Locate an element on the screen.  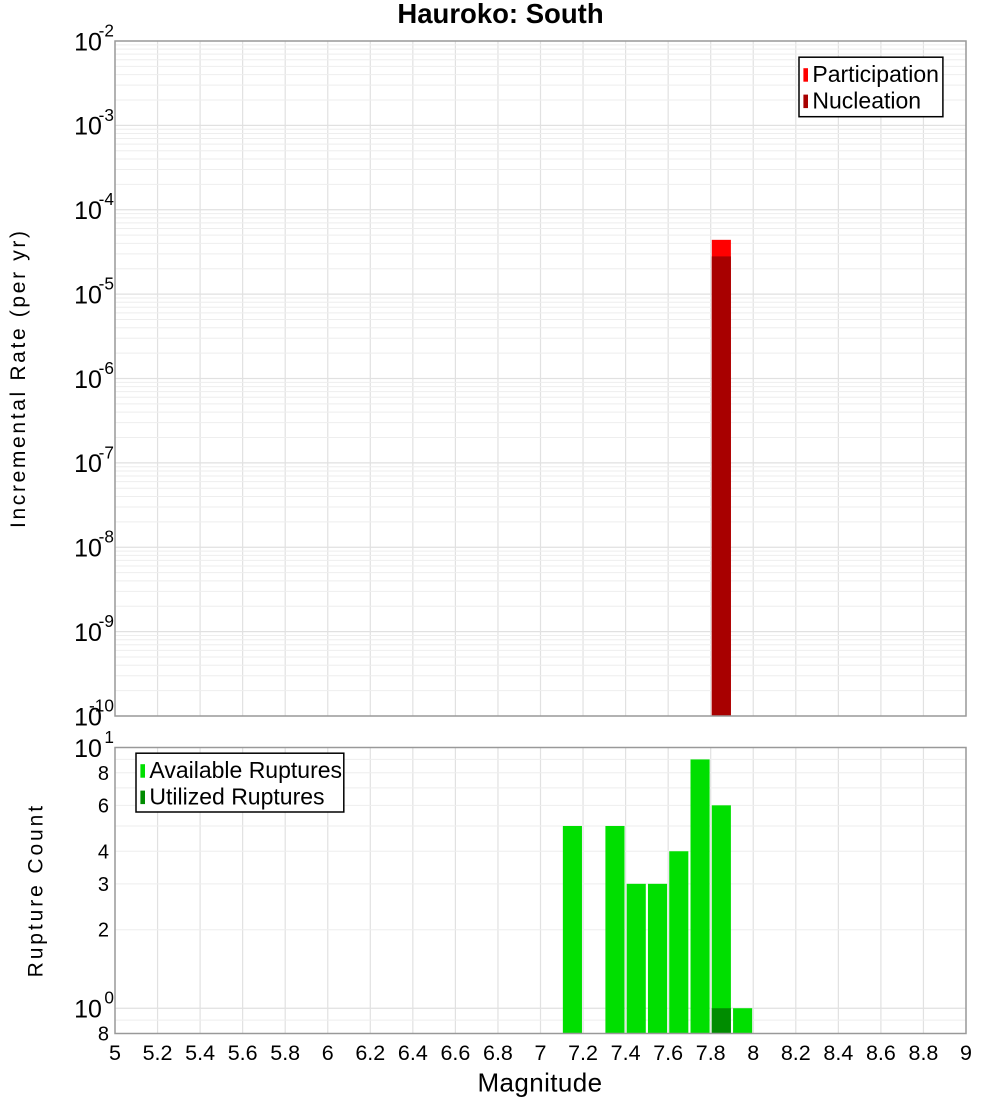
svg-text: Utilized Ruptures is located at coordinates (236, 796).